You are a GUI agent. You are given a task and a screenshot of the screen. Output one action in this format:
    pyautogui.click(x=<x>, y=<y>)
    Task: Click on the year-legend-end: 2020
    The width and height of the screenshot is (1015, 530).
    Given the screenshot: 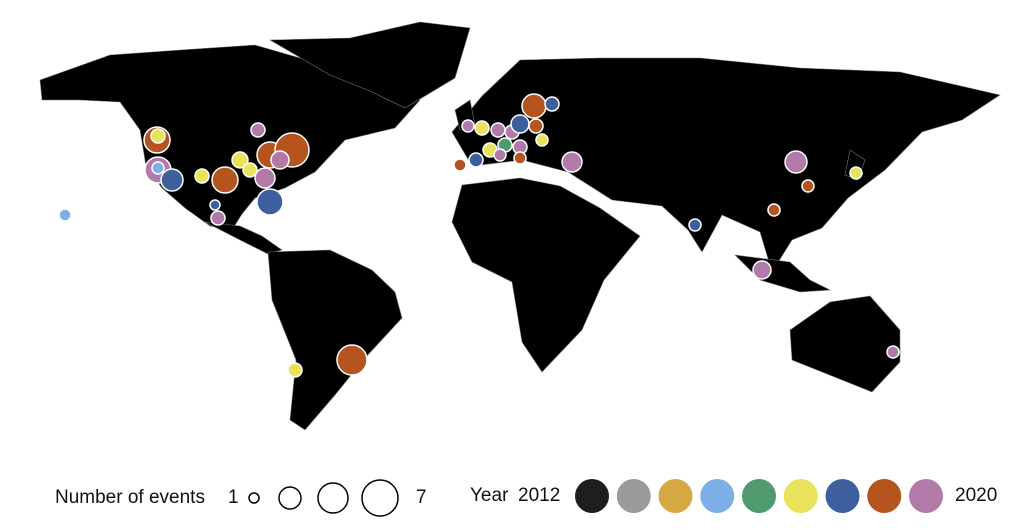 What is the action you would take?
    pyautogui.click(x=976, y=495)
    